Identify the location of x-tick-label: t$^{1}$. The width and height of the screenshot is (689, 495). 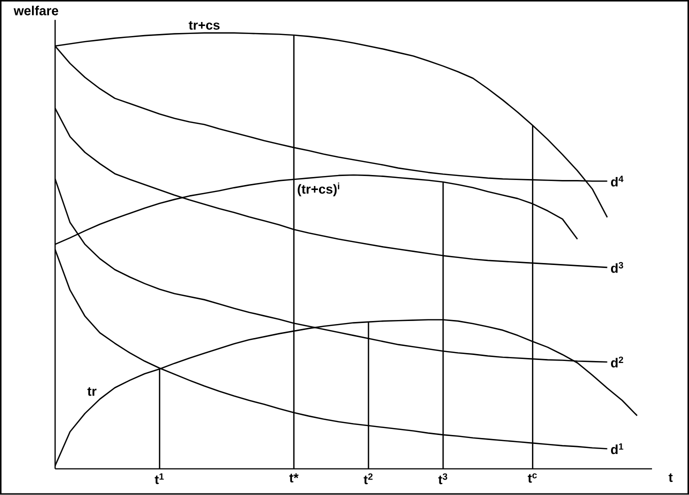
(159, 478).